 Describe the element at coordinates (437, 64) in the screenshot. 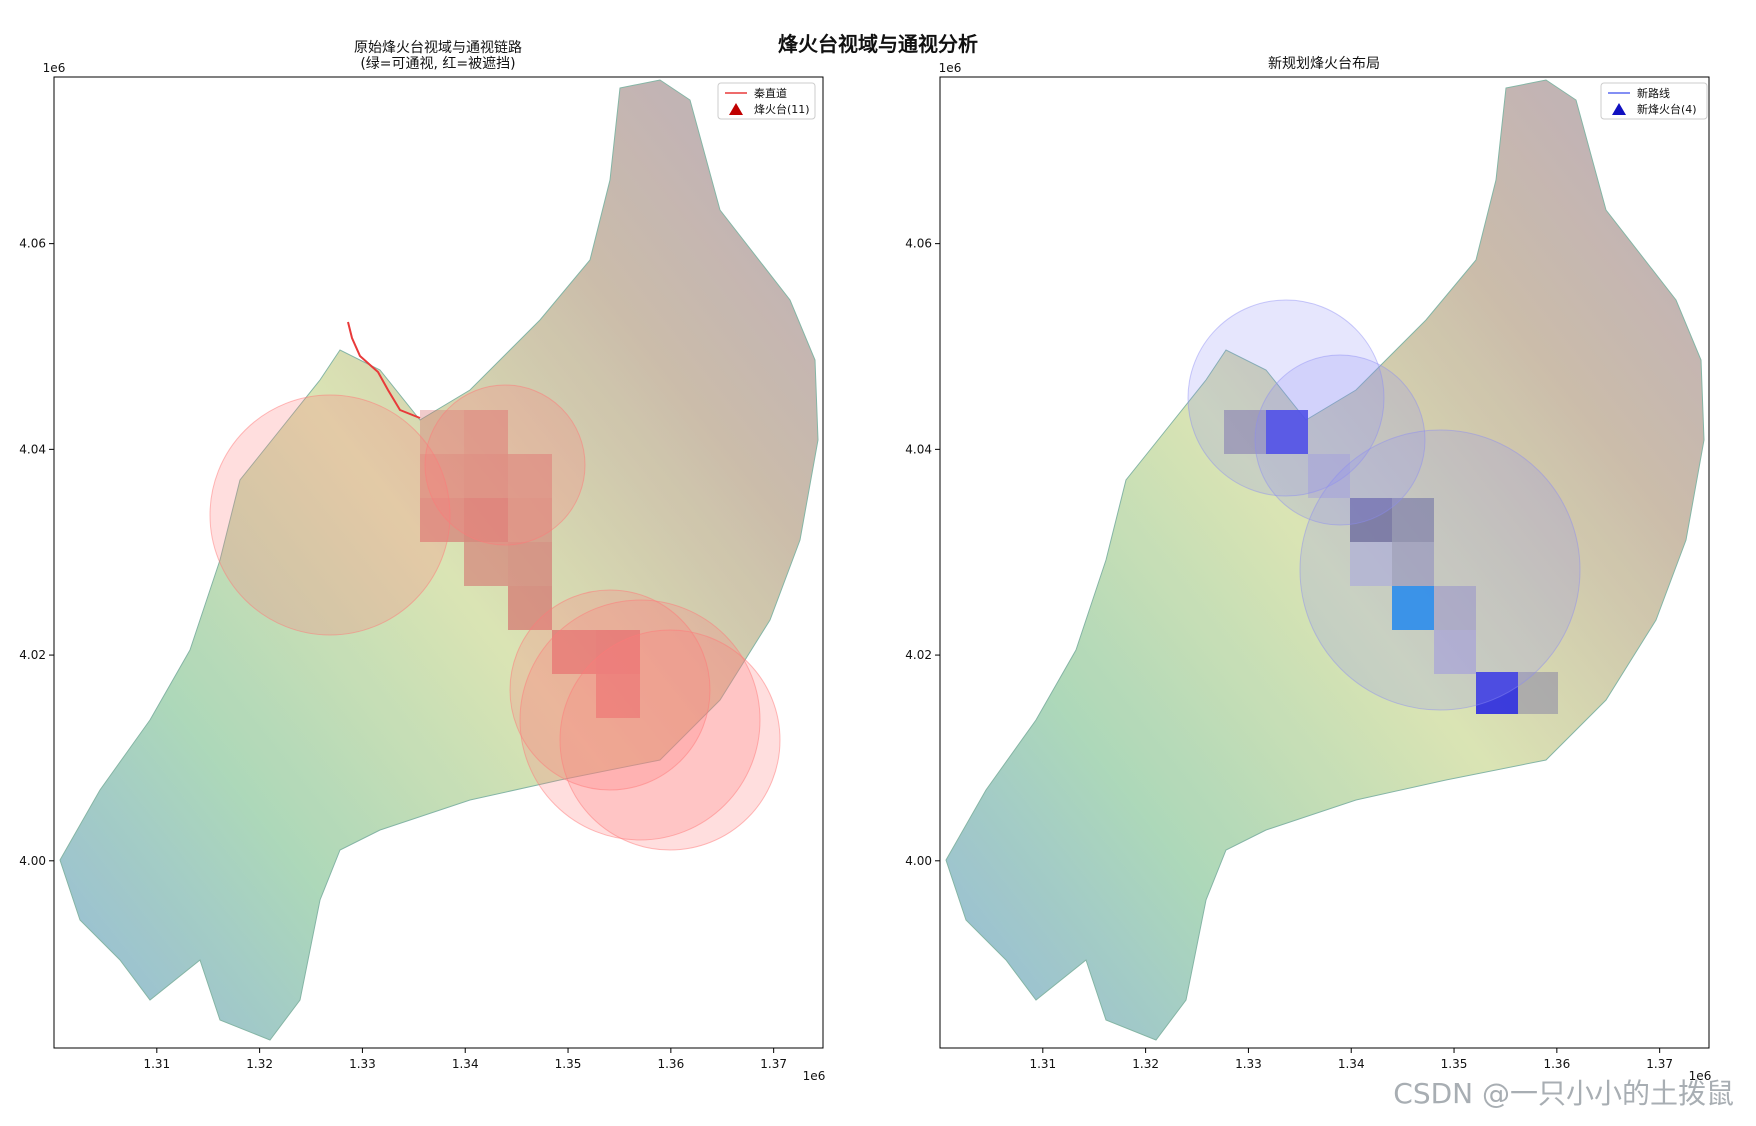

I see `panel-subtitle: (绿=可通视, 红=被遮挡)` at that location.